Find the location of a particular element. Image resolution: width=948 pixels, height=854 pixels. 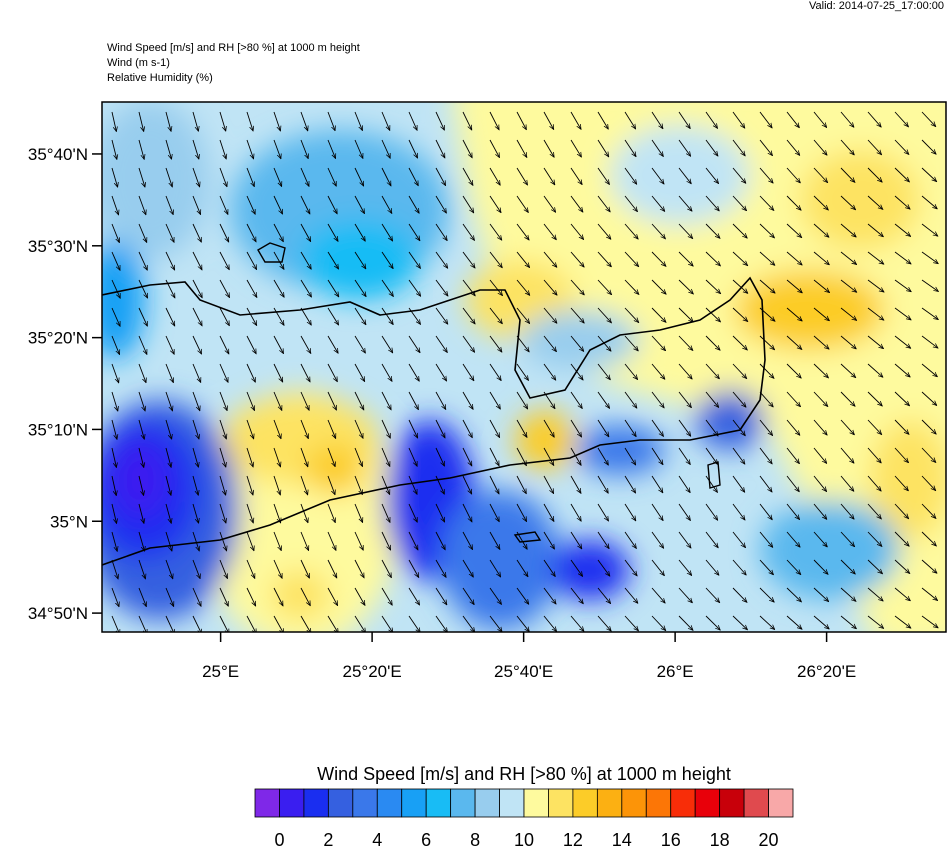

colorbar-tick-label: 8 is located at coordinates (475, 840).